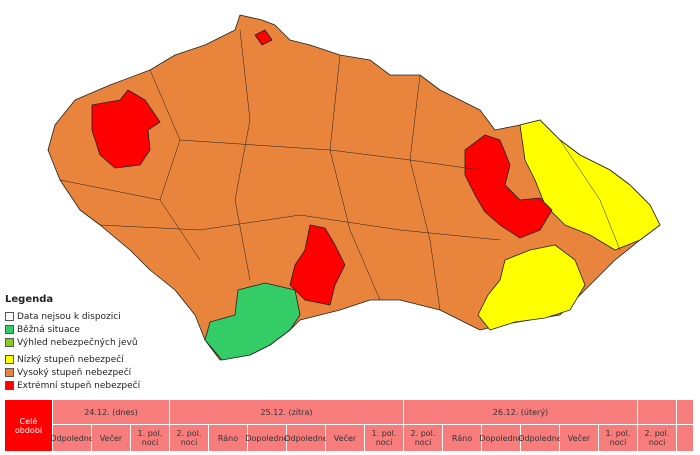 The height and width of the screenshot is (455, 700). I want to click on legend-label: Data nejsou k dispozici, so click(69, 316).